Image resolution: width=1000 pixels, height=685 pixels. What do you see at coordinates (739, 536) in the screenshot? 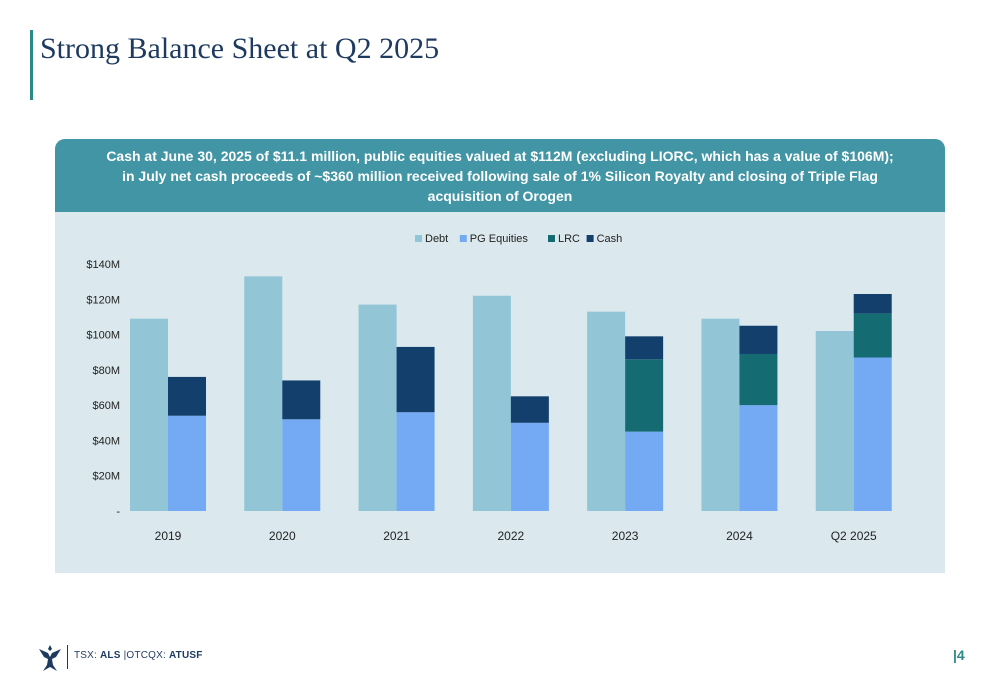
I see `x-tick-label: 2024` at bounding box center [739, 536].